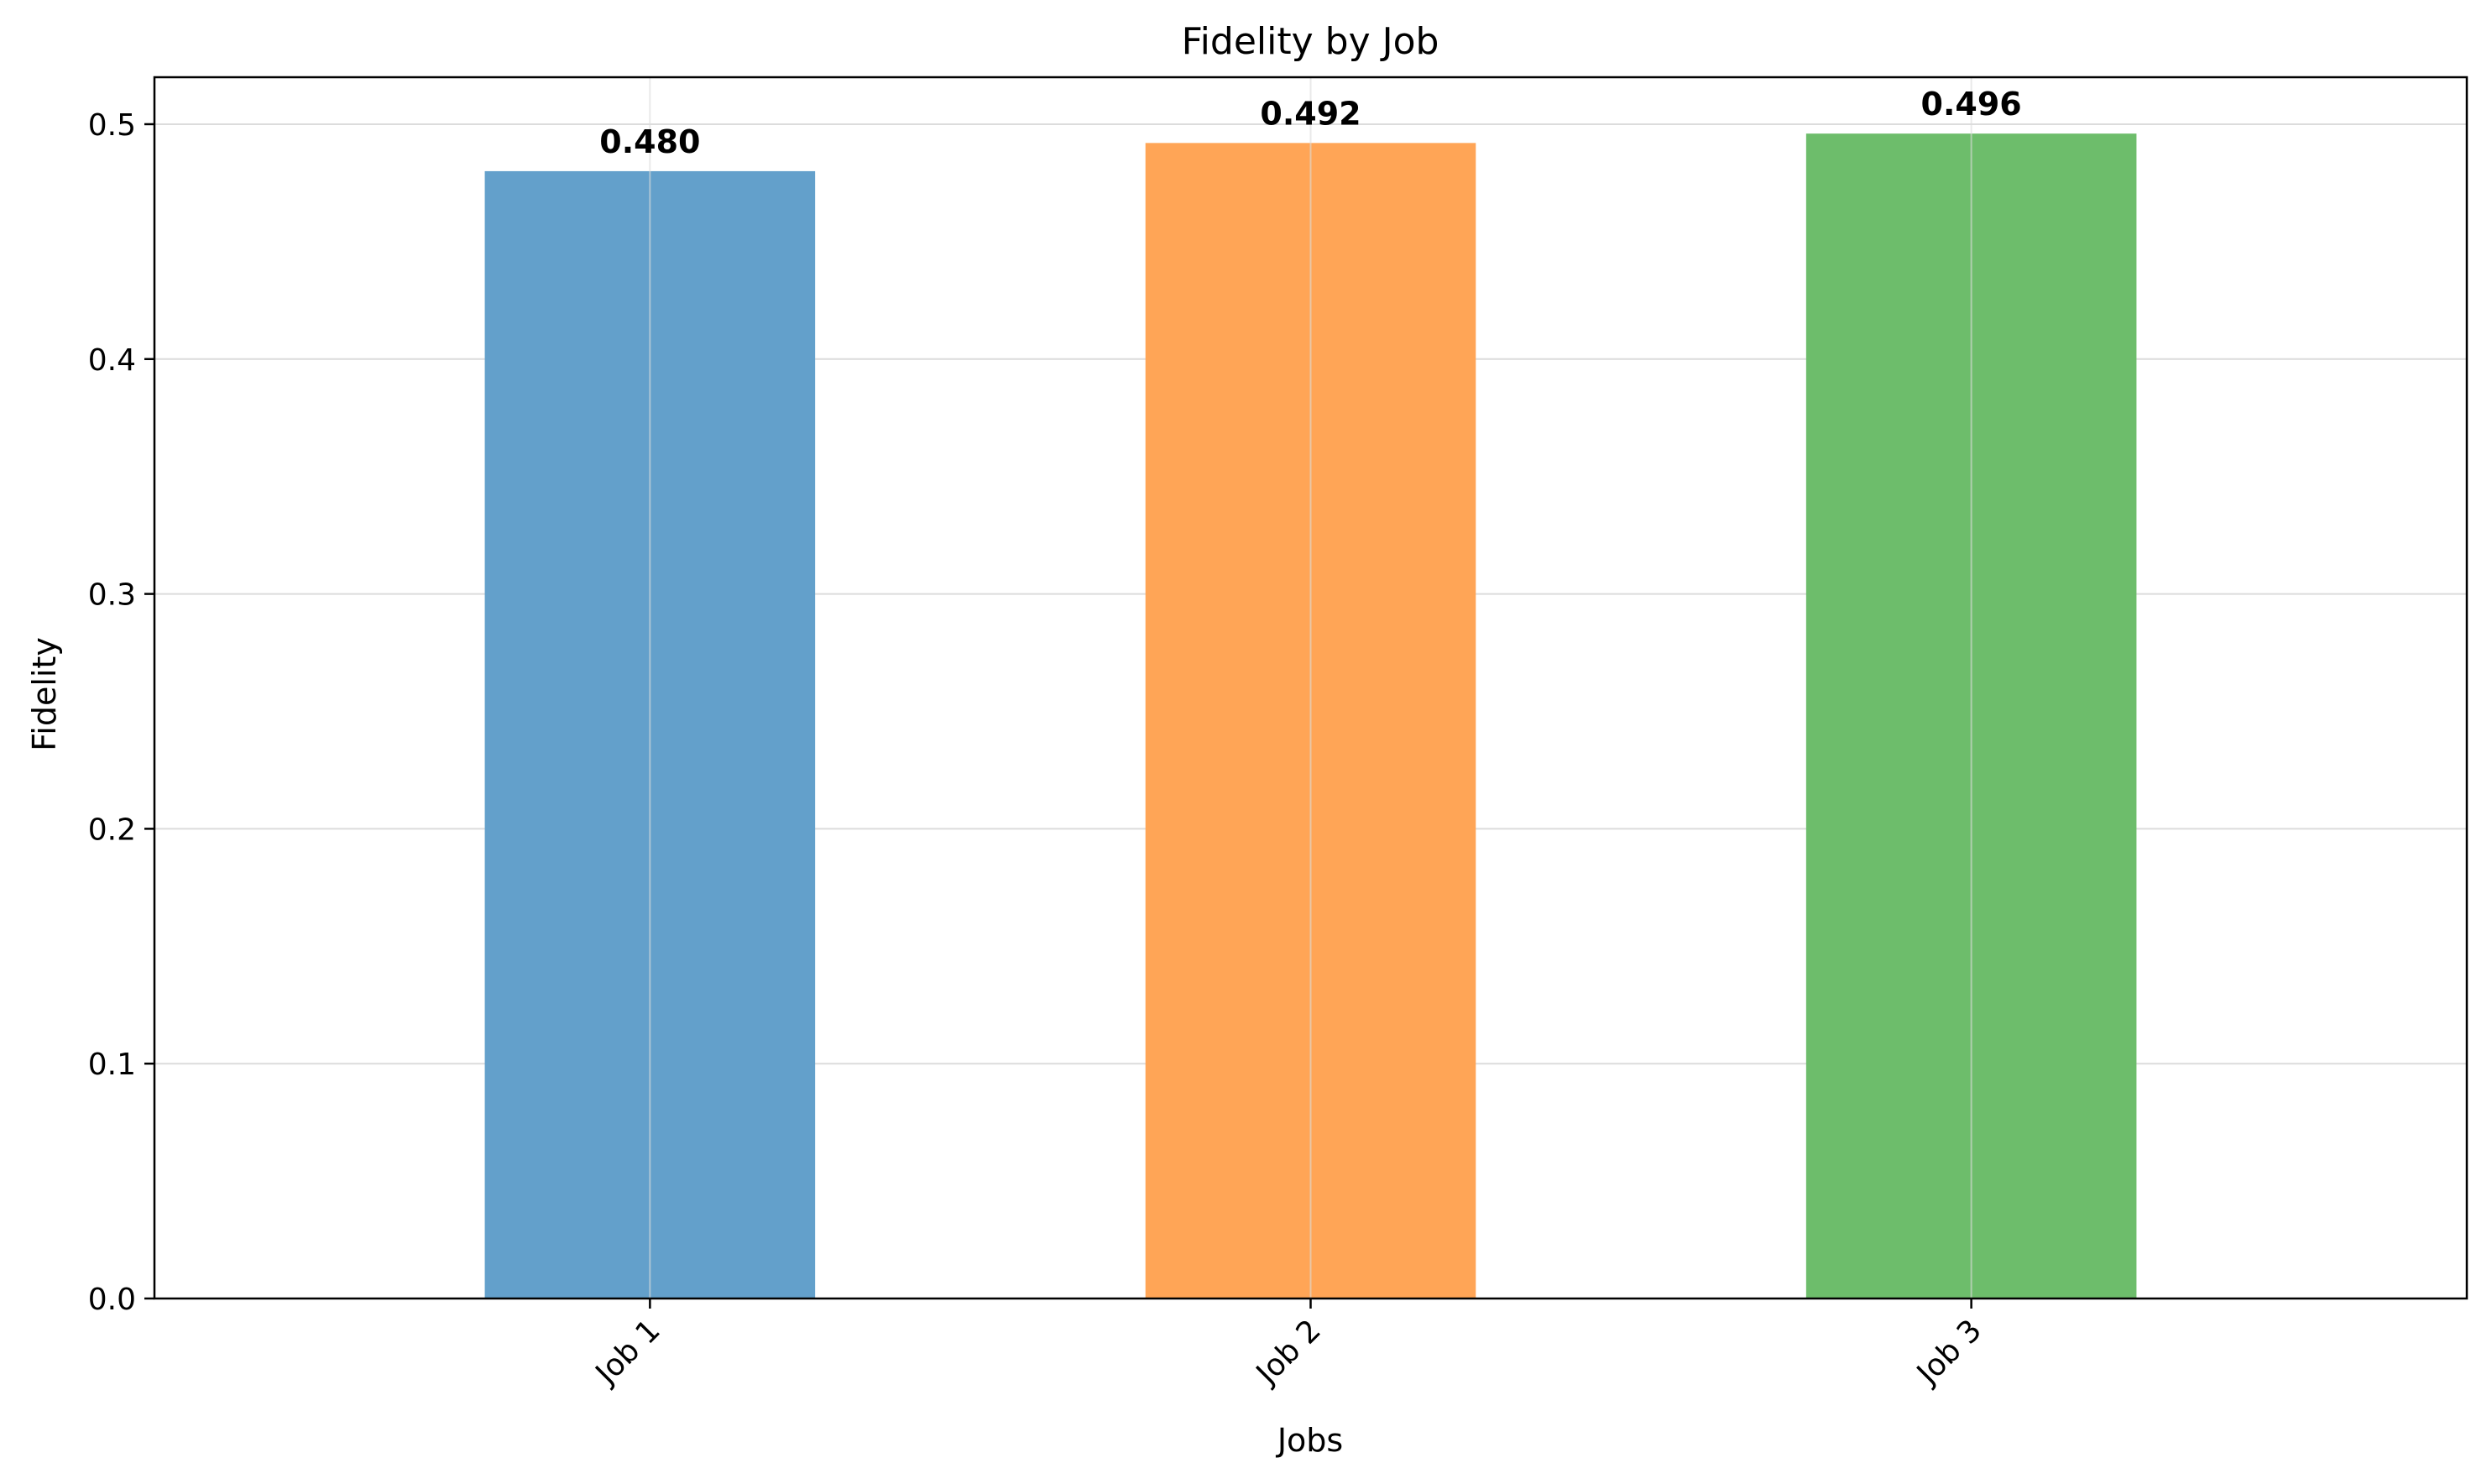  What do you see at coordinates (1310, 113) in the screenshot?
I see `data-label-2: 0.492` at bounding box center [1310, 113].